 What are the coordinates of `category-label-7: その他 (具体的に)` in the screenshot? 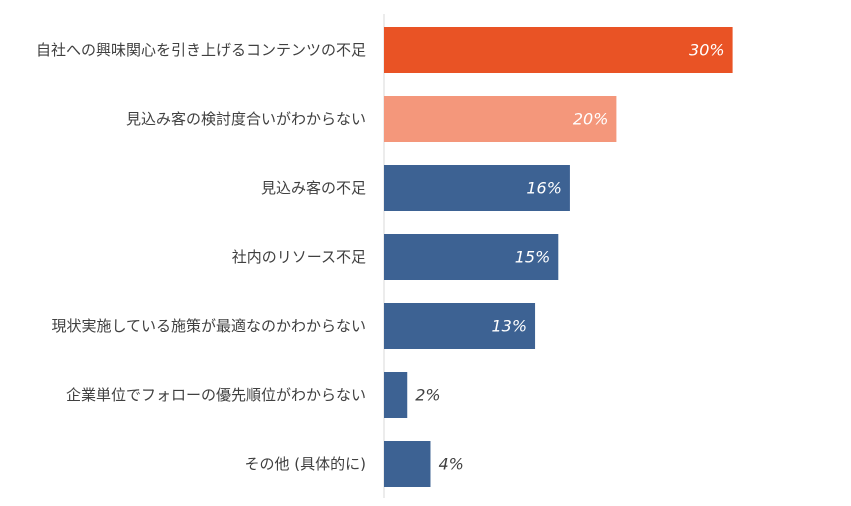 It's located at (305, 464).